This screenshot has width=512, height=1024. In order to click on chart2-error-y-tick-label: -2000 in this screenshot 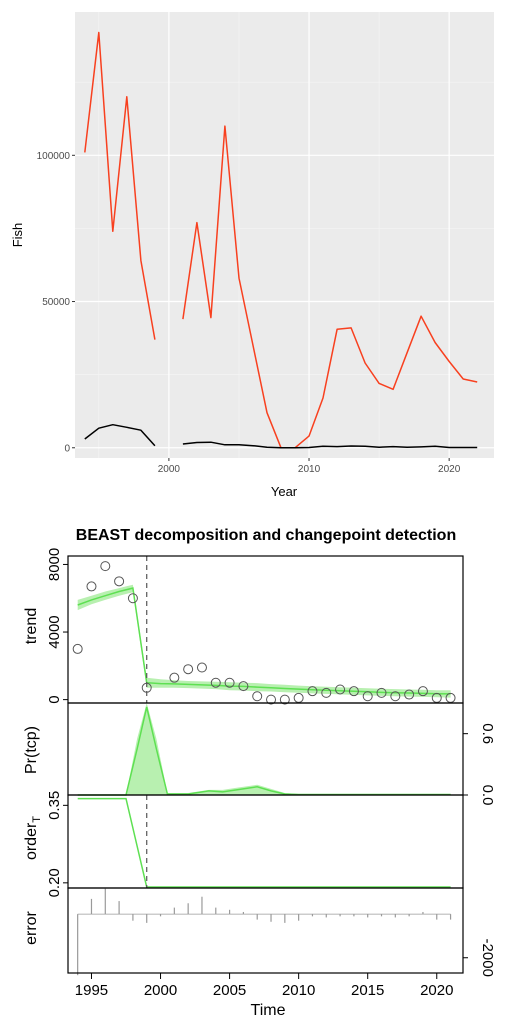, I will do `click(487, 958)`.